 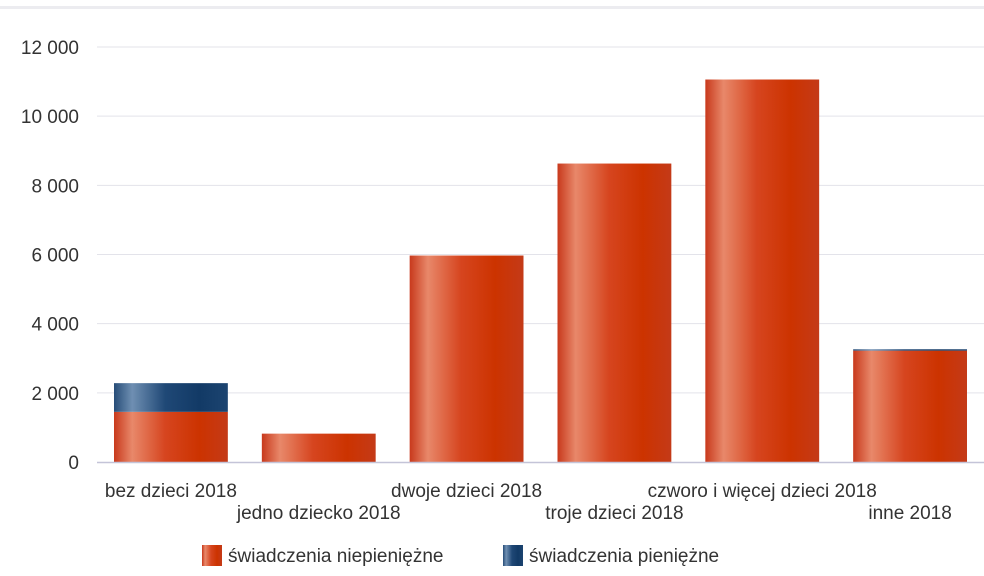 I want to click on x-tick-label: czworo i więcej dzieci 2018, so click(x=762, y=491).